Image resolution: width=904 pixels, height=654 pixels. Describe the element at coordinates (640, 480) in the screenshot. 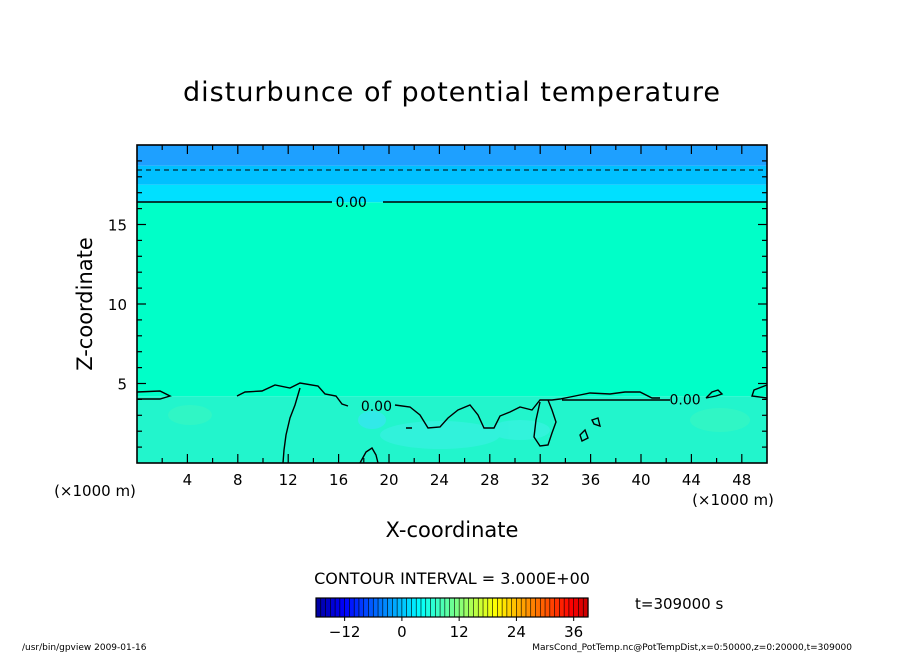

I see `x-tick-label: 40` at that location.